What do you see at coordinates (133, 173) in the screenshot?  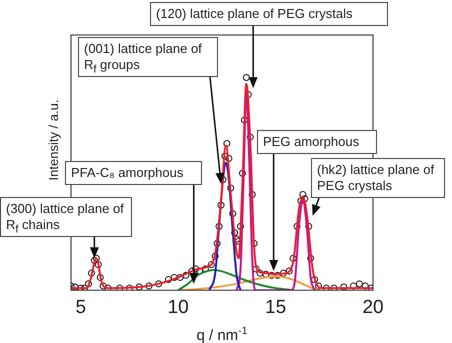 I see `annotation: PFA-C₈ amorphous` at bounding box center [133, 173].